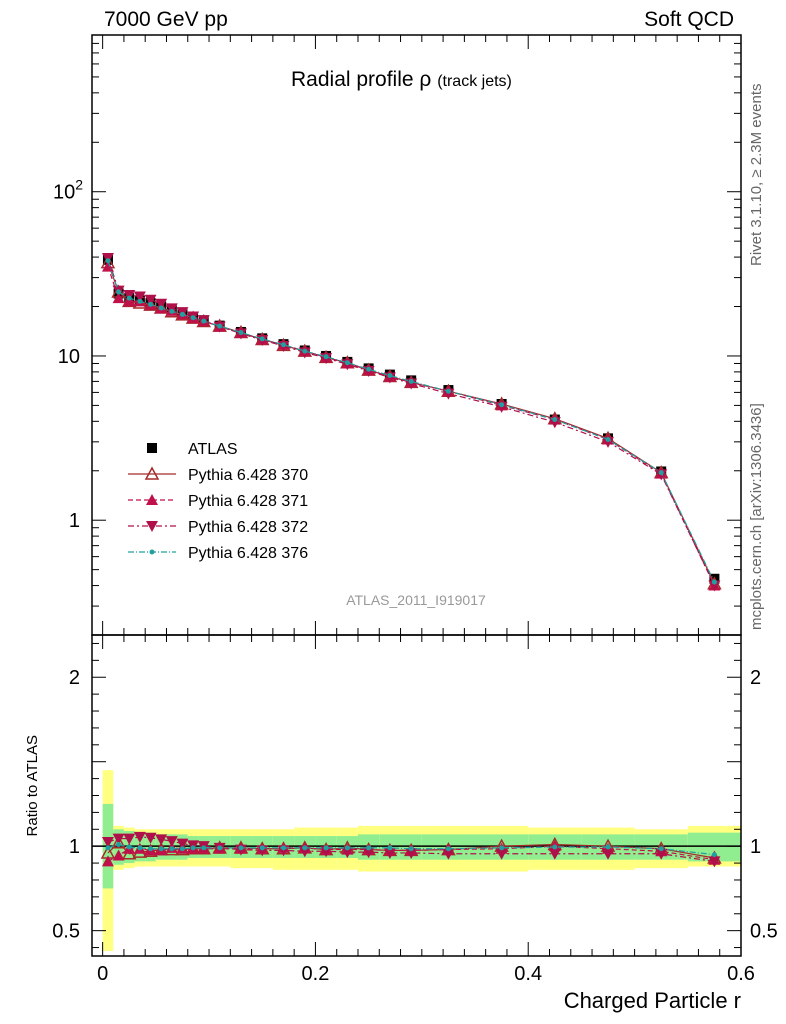  Describe the element at coordinates (74, 678) in the screenshot. I see `ratio-y-tick-label: 2` at that location.